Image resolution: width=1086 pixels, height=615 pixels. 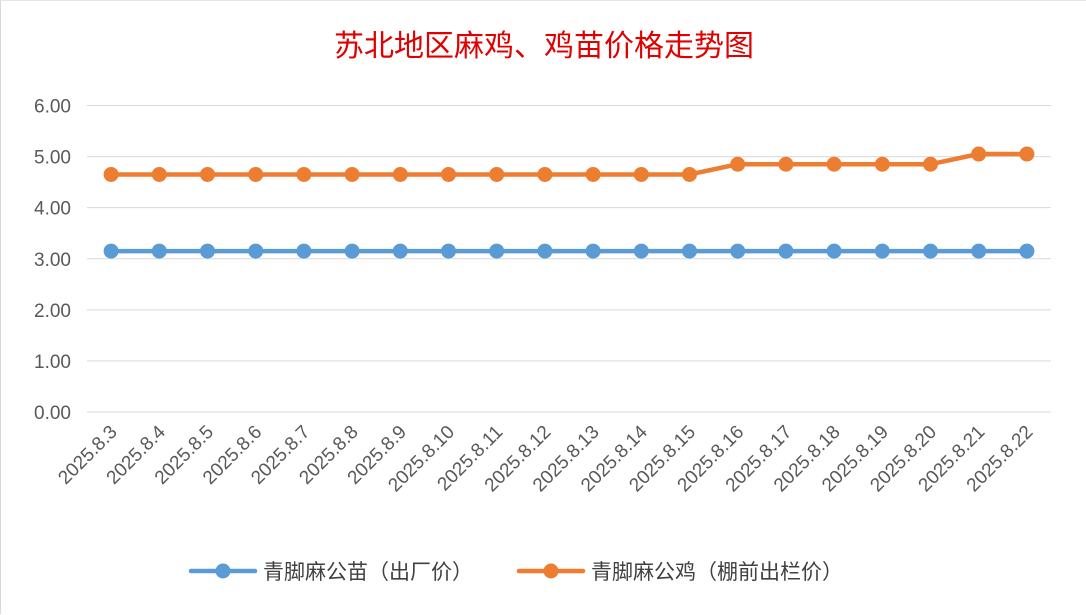 What do you see at coordinates (52, 362) in the screenshot?
I see `y-tick-label: 1.00` at bounding box center [52, 362].